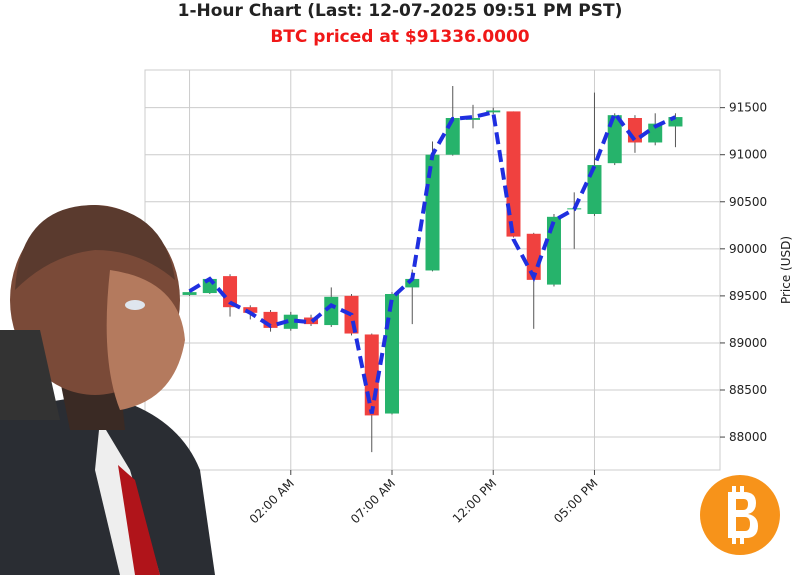 The image size is (800, 575). Describe the element at coordinates (748, 437) in the screenshot. I see `y-tick-label: 88000` at that location.